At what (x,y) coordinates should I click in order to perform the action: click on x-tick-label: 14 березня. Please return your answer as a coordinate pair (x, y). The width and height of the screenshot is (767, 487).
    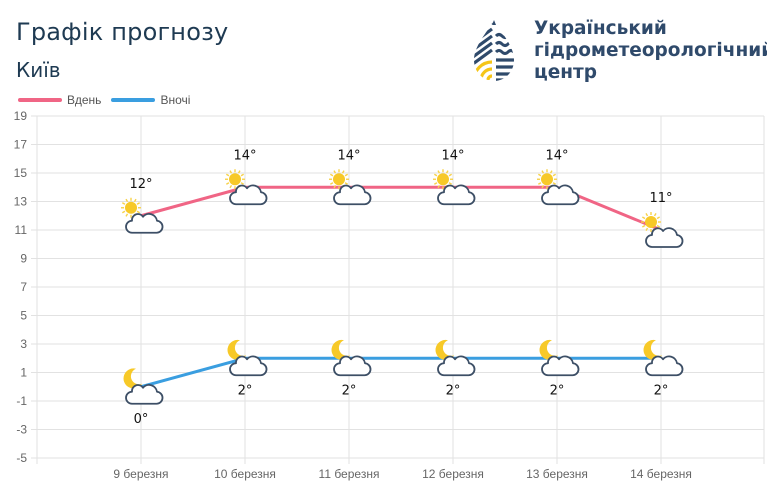
    Looking at the image, I should click on (661, 474).